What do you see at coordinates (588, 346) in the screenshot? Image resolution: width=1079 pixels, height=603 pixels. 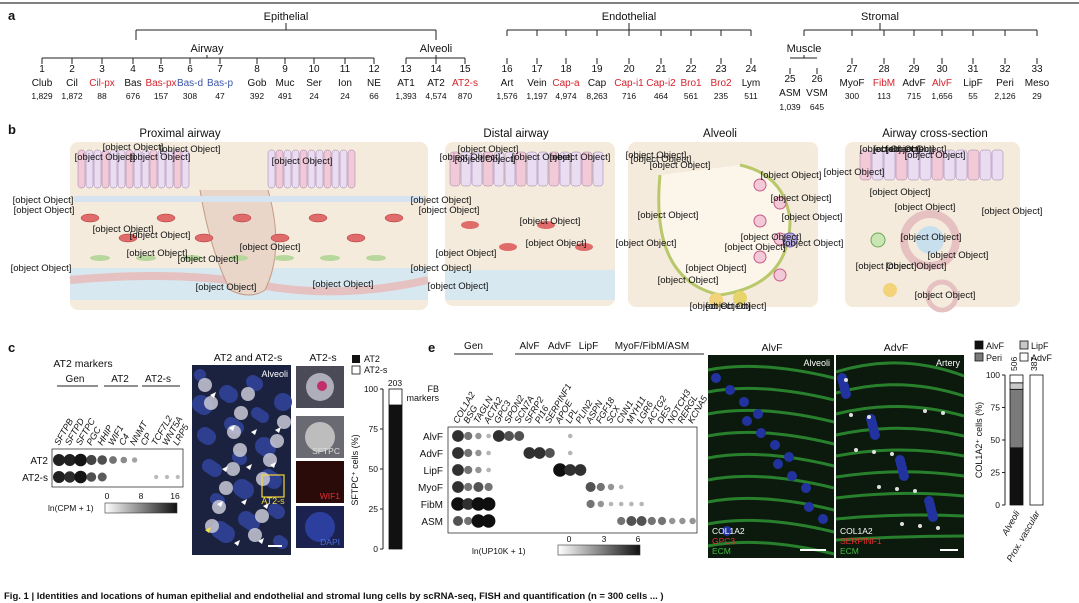 I see `gene-group-label: LipF` at bounding box center [588, 346].